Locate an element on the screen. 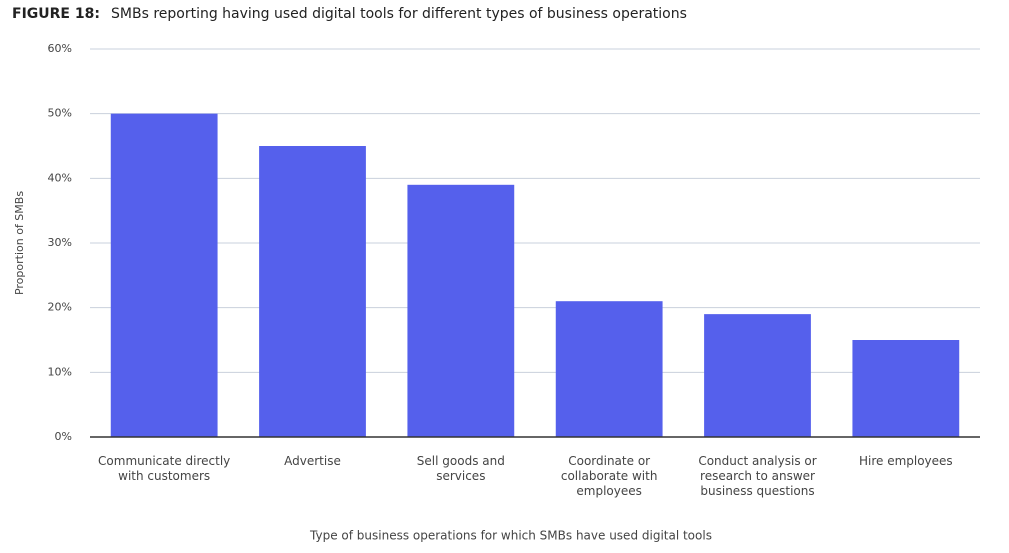 This screenshot has width=1009, height=553. x-tick-label: Coordinate or collaborate with employees is located at coordinates (609, 476).